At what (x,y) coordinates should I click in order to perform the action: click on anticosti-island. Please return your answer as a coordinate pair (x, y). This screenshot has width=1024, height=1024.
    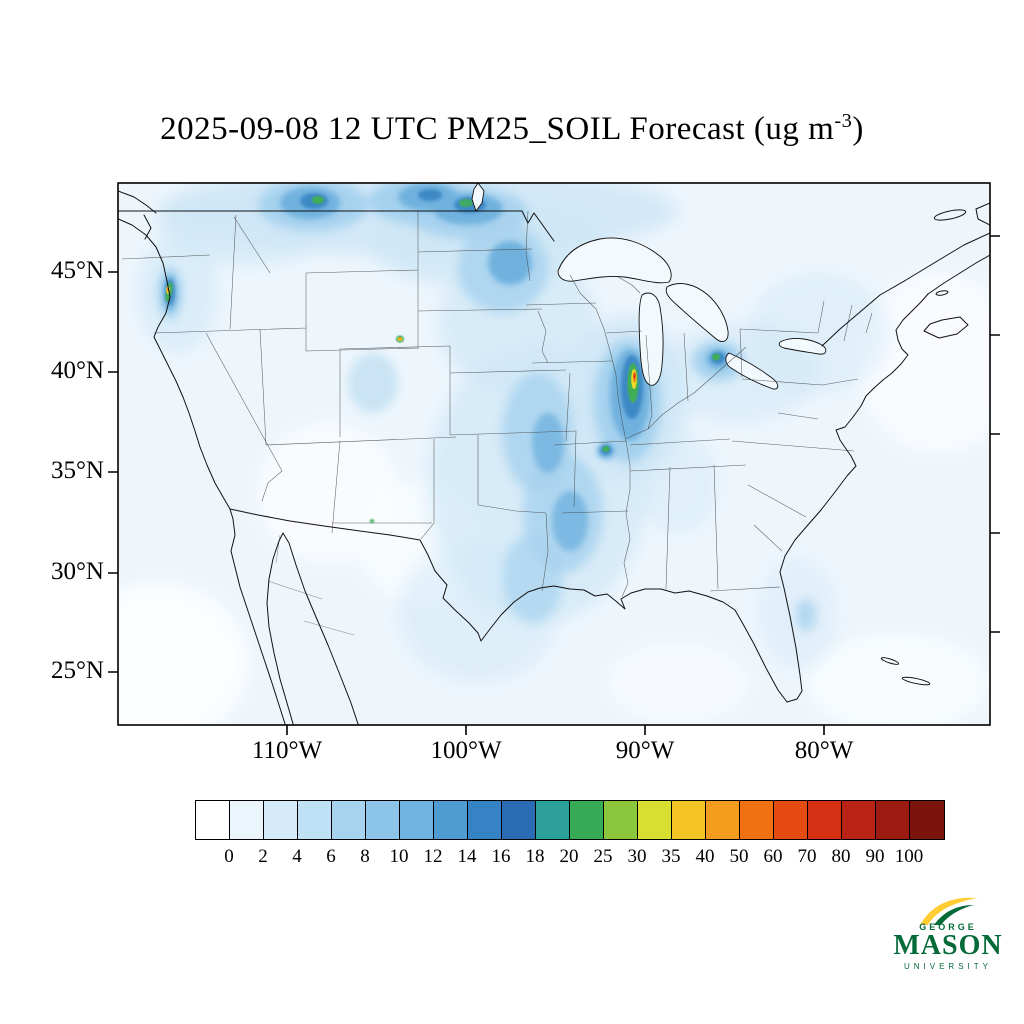
    Looking at the image, I should click on (950, 215).